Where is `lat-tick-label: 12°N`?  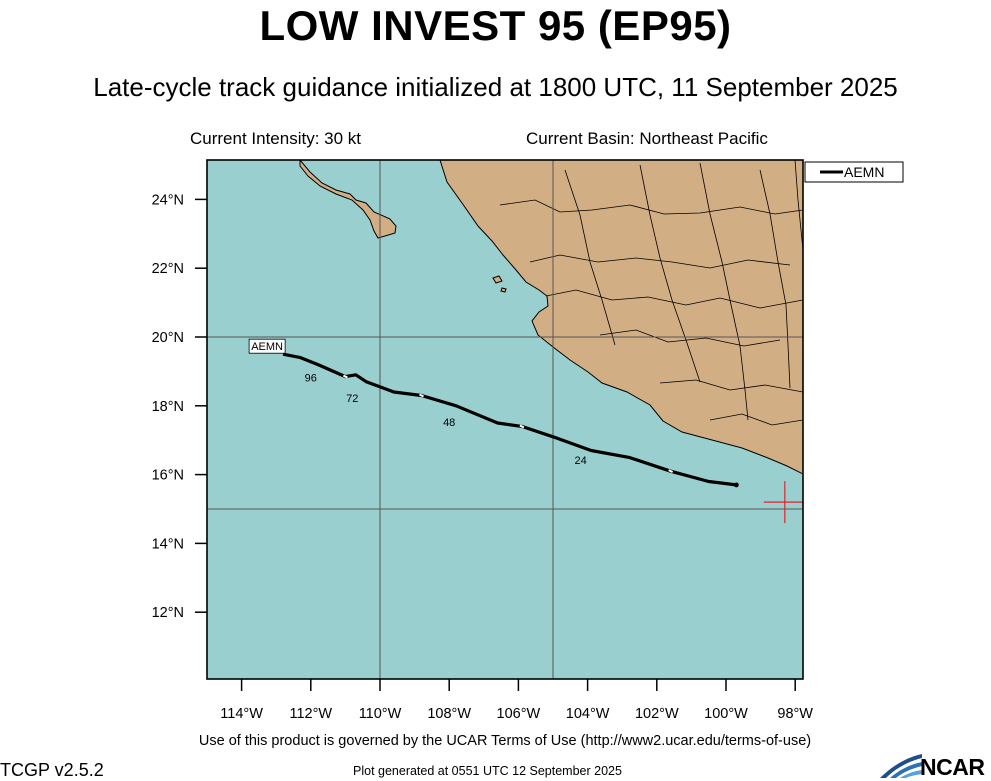
lat-tick-label: 12°N is located at coordinates (168, 613).